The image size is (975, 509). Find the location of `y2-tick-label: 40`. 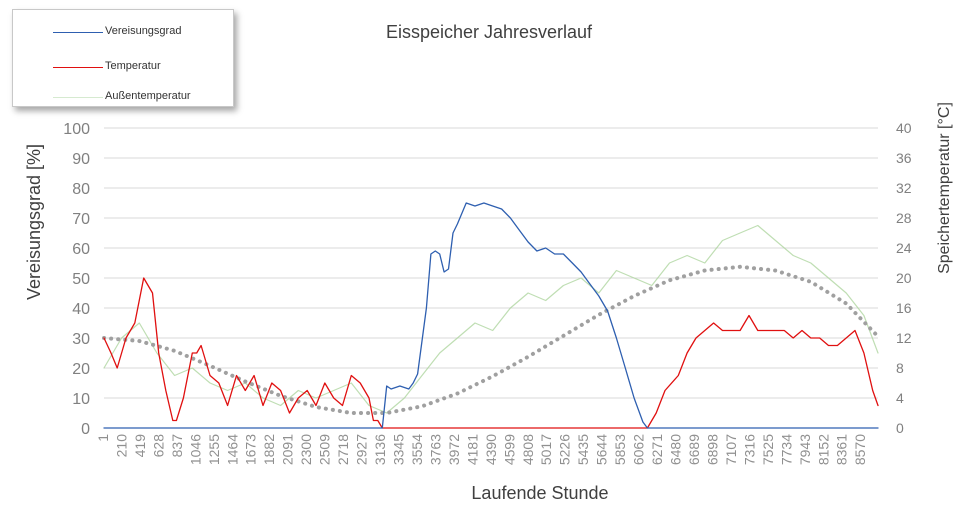

y2-tick-label: 40 is located at coordinates (904, 128).